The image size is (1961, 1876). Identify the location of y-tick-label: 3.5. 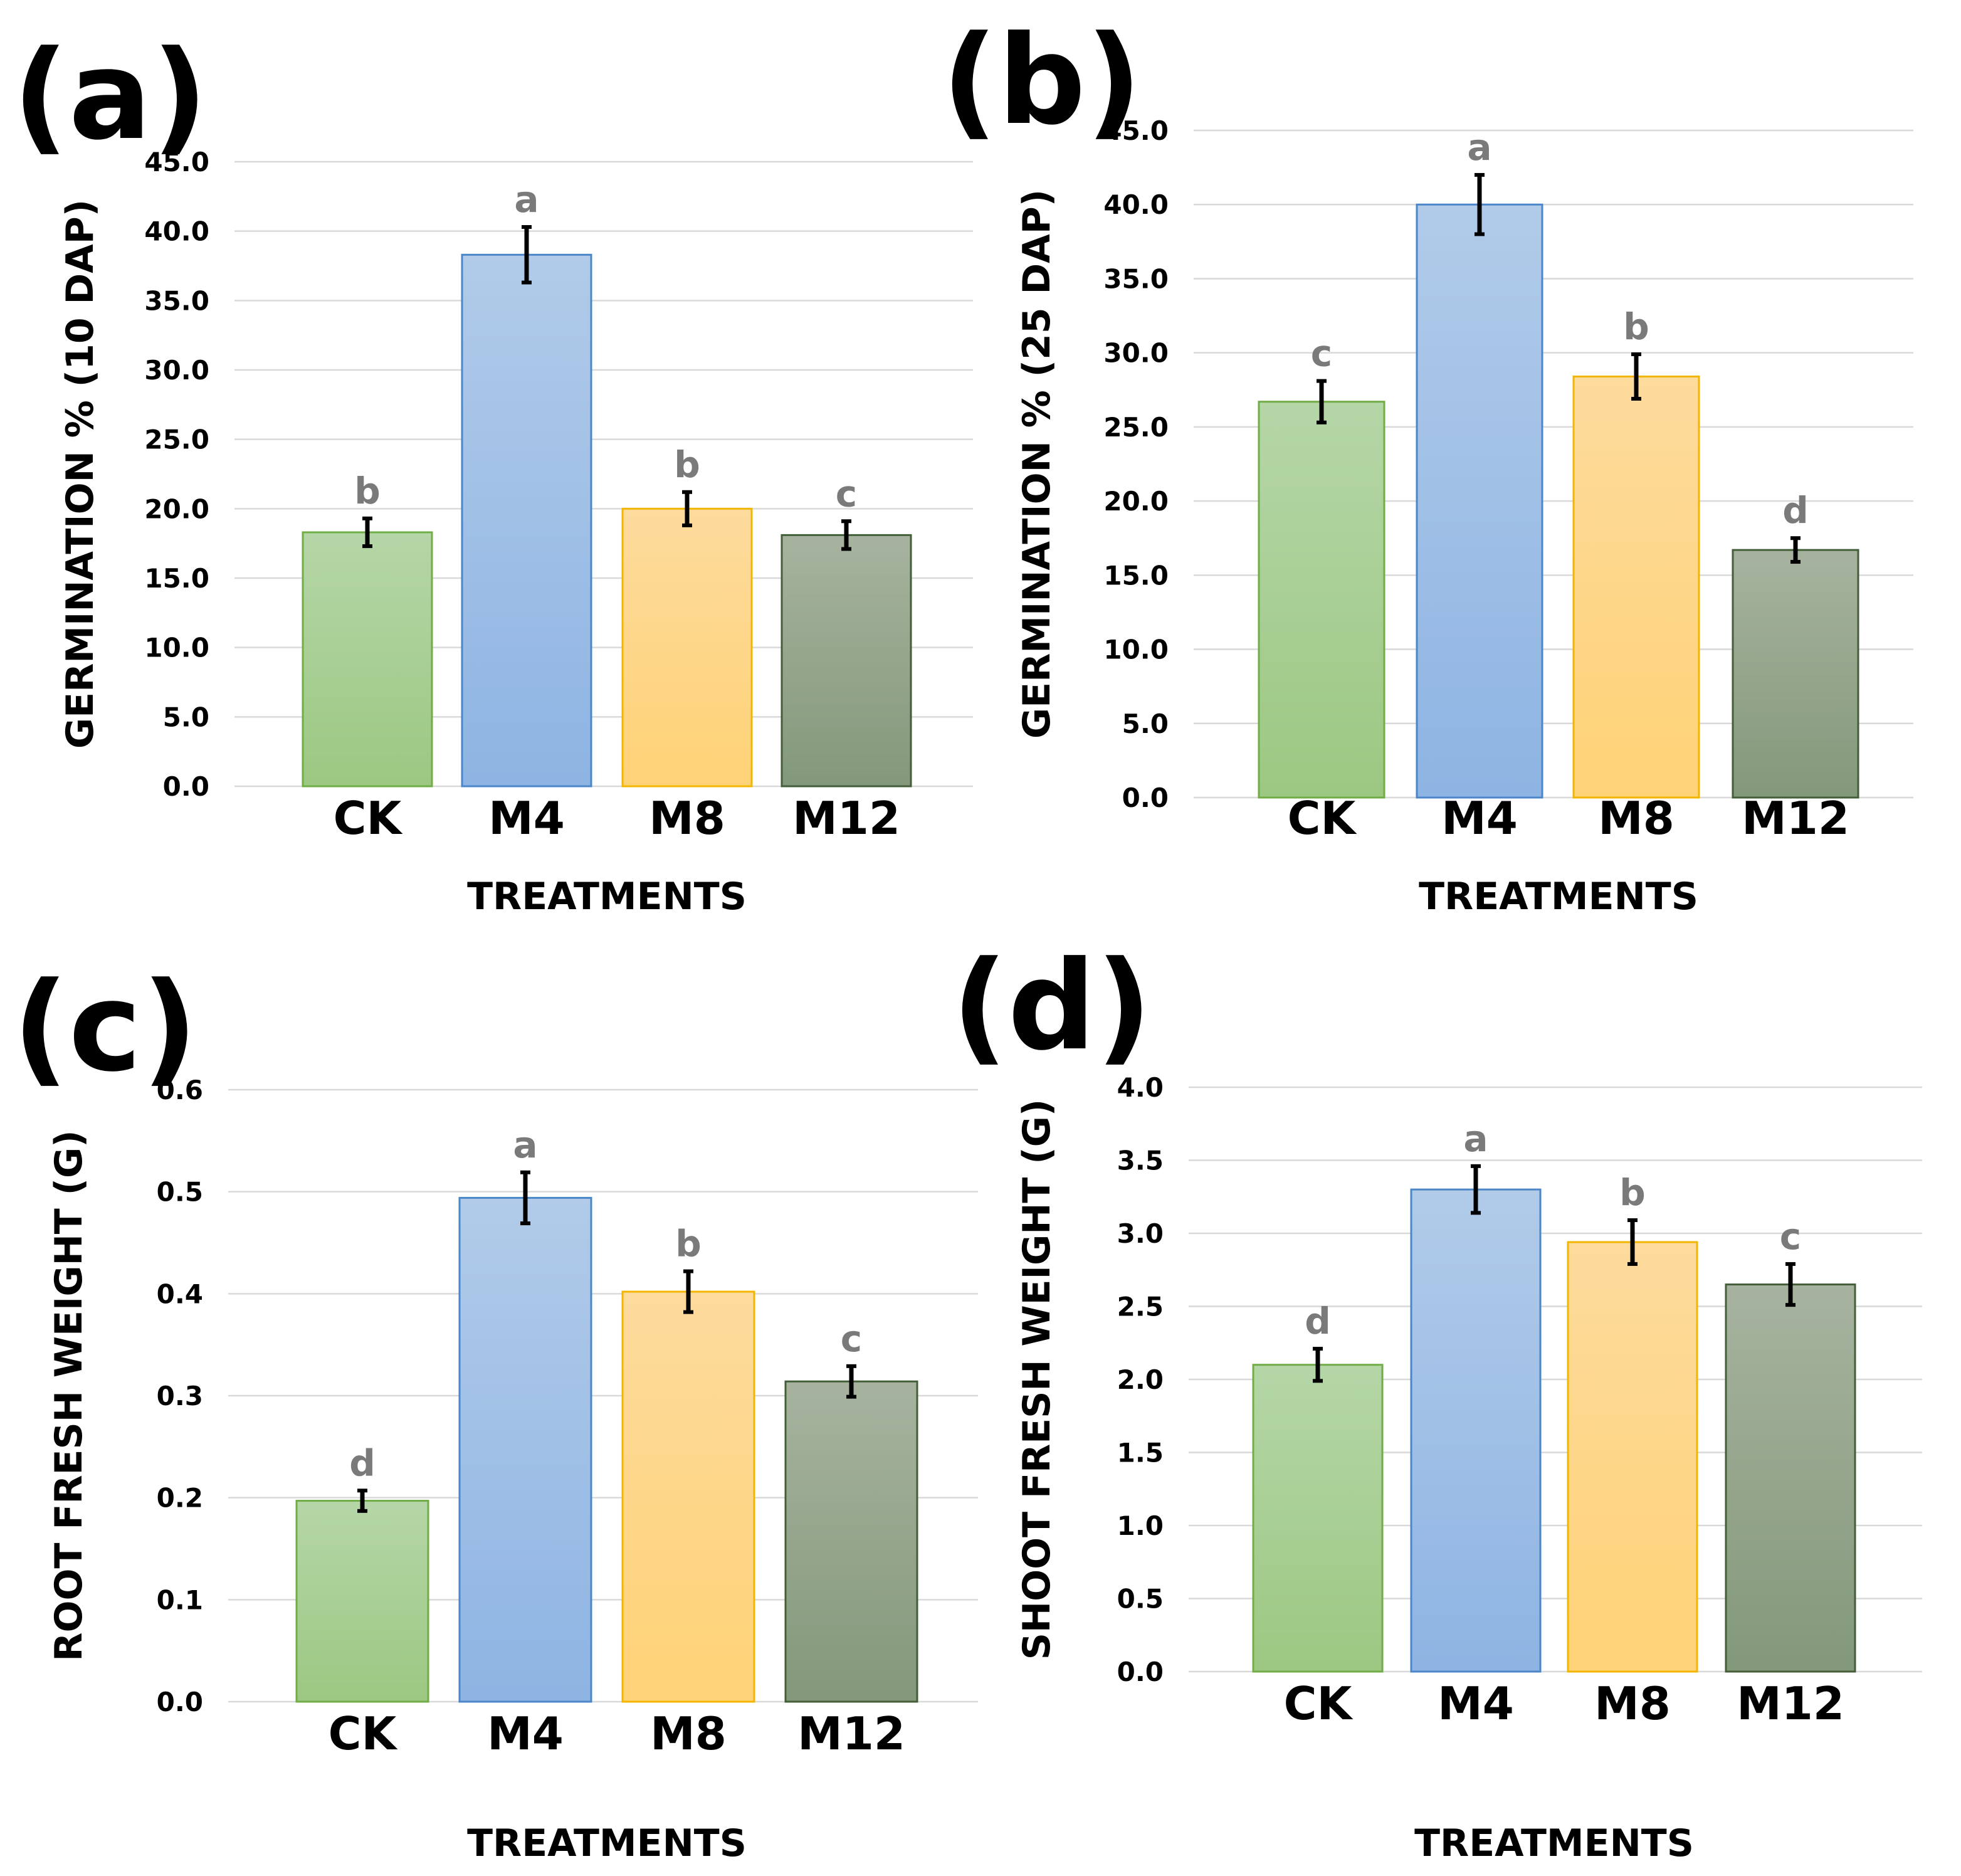
(1140, 1161).